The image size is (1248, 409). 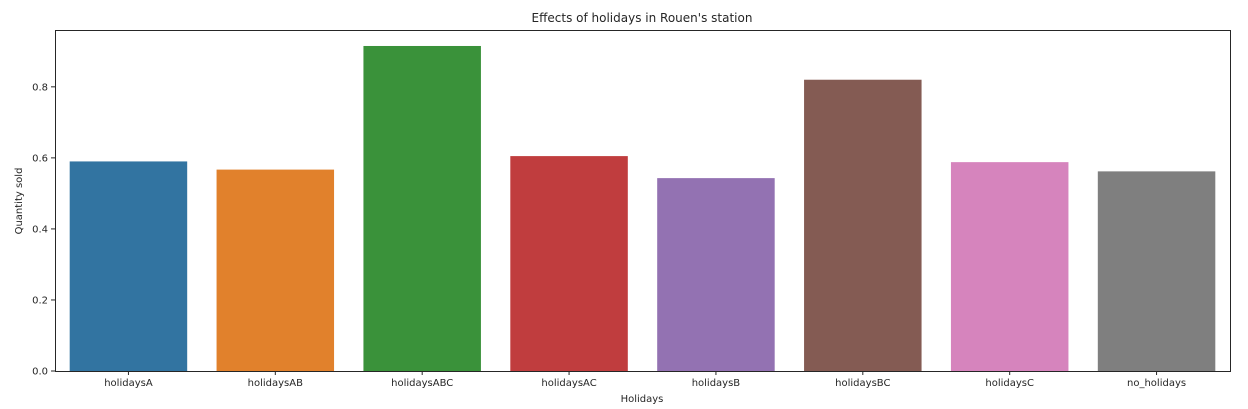 What do you see at coordinates (1009, 383) in the screenshot?
I see `x-tick-label: holidaysC` at bounding box center [1009, 383].